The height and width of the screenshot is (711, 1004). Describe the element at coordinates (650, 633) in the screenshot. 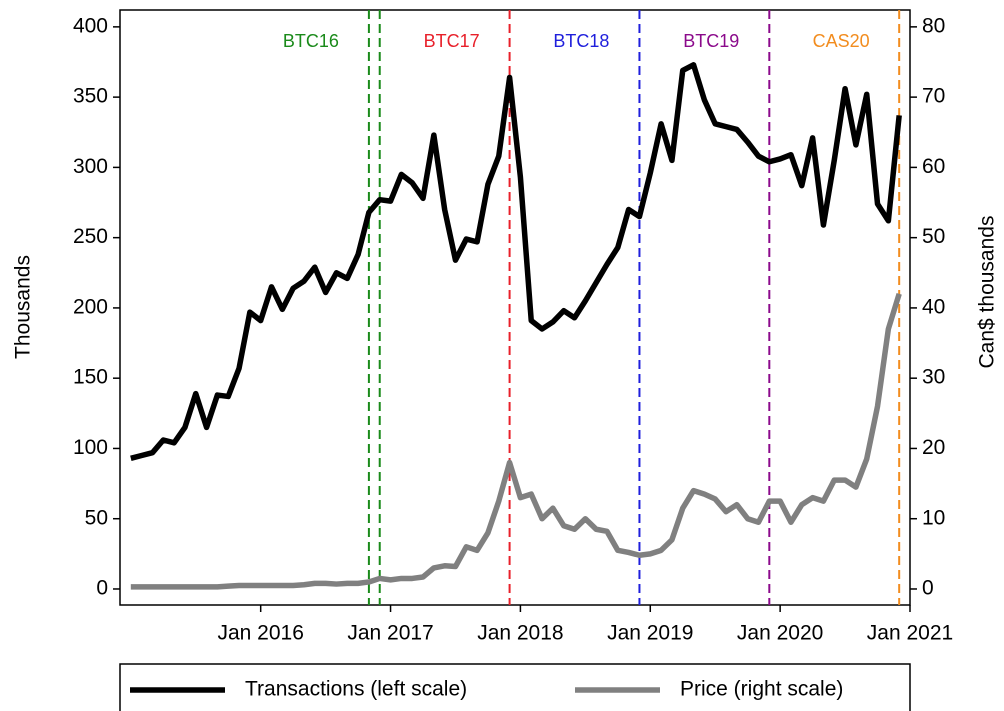

I see `x-tick-label: Jan 2019` at that location.